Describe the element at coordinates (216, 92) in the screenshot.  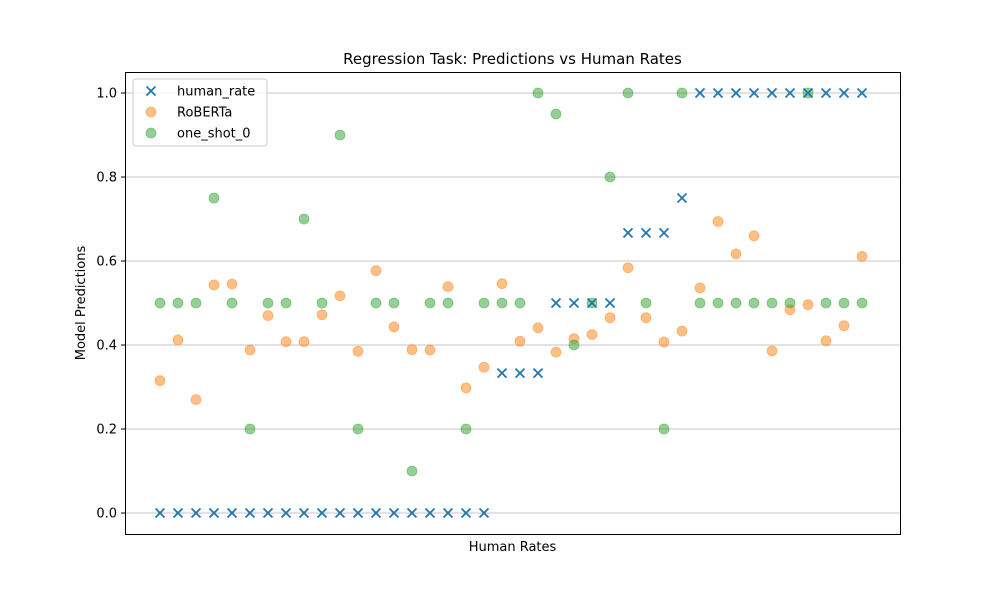
I see `legend-label: human_rate` at that location.